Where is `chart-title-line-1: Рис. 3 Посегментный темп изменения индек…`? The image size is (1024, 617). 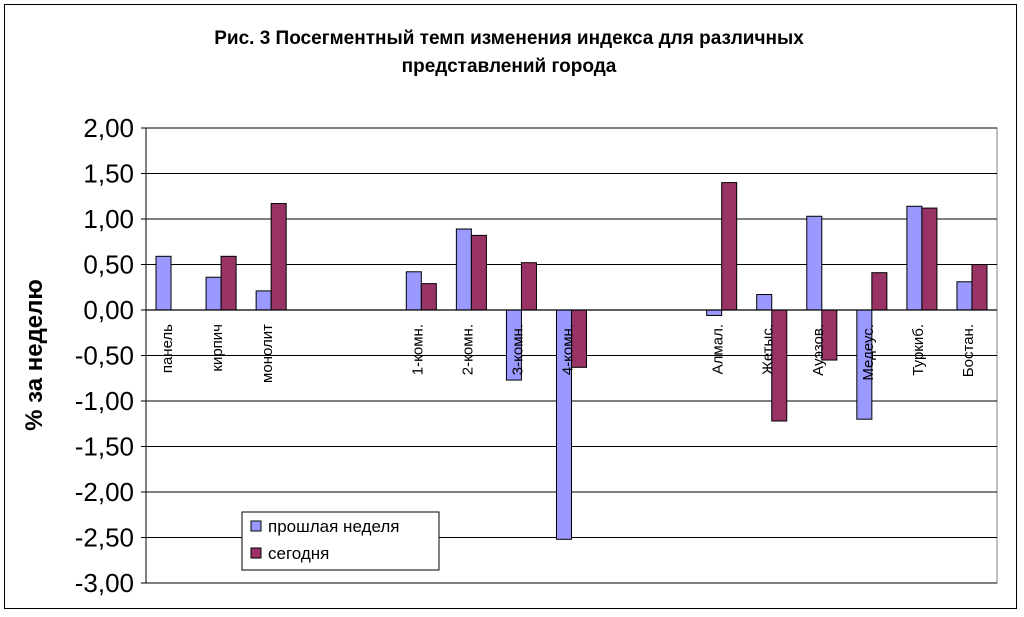 chart-title-line-1: Рис. 3 Посегментный темп изменения индек… is located at coordinates (509, 38).